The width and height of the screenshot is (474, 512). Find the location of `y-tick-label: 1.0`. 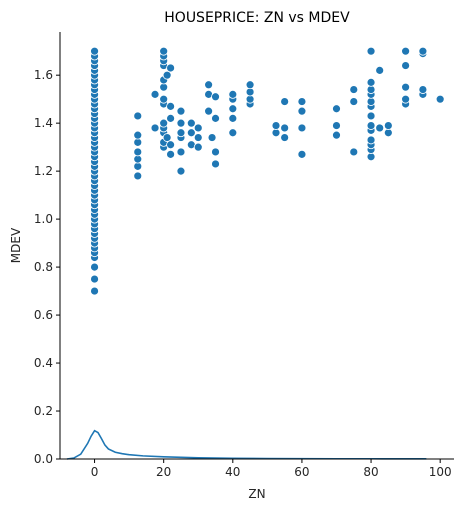

y-tick-label: 1.0 is located at coordinates (43, 219).